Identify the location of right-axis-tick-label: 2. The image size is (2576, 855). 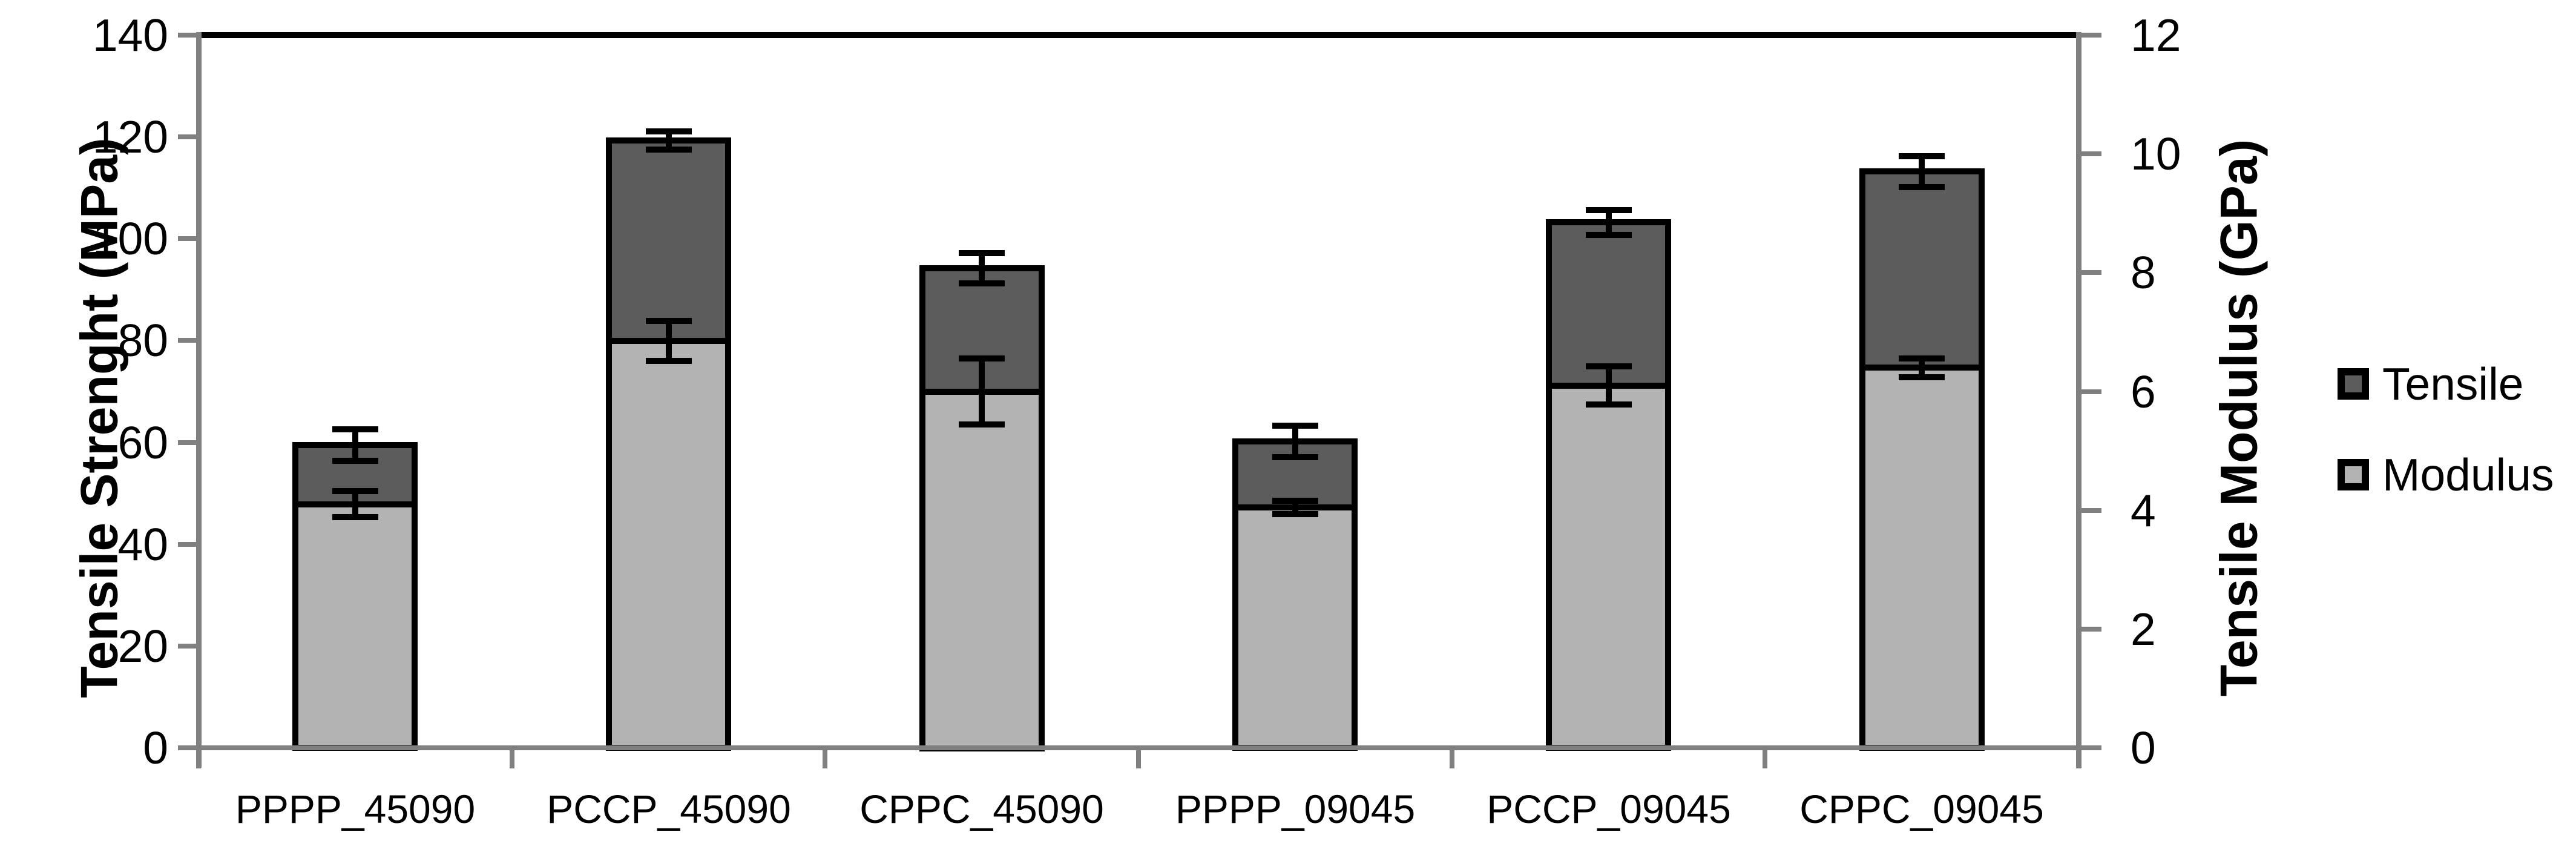
(2143, 629).